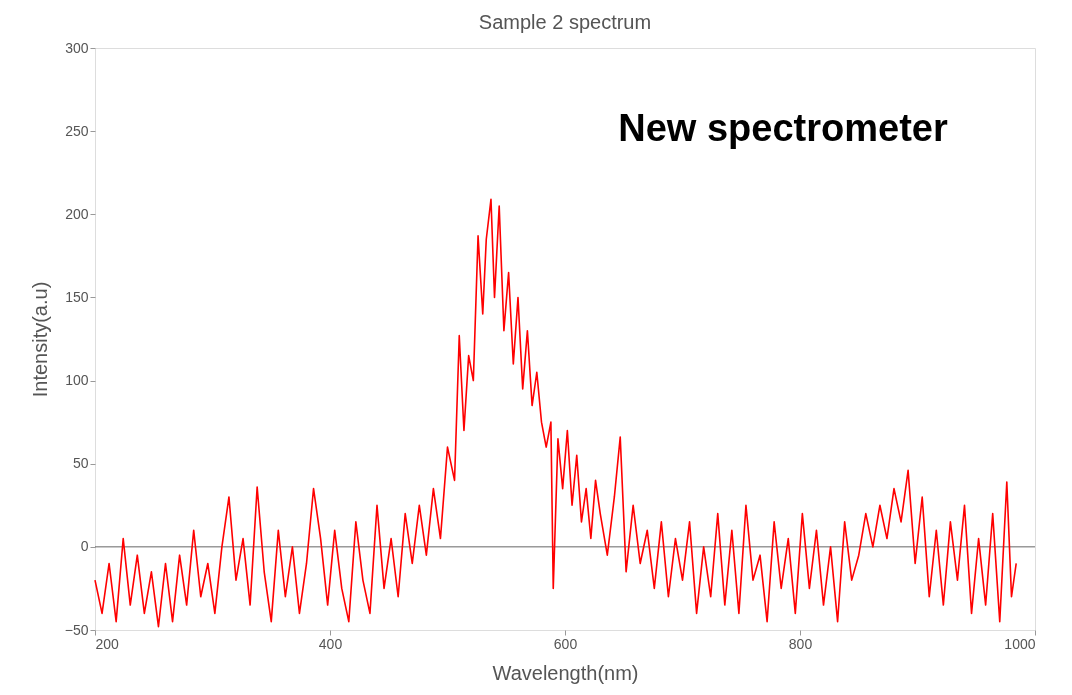 The height and width of the screenshot is (695, 1072). Describe the element at coordinates (77, 380) in the screenshot. I see `y-tick-label: 100` at that location.